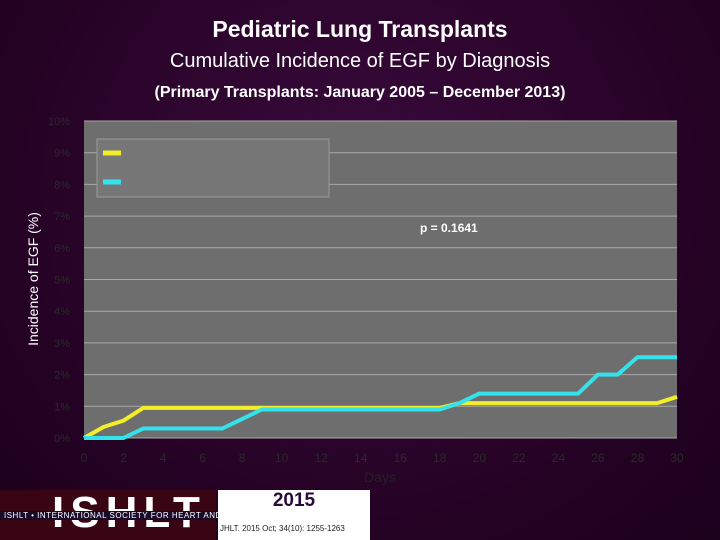  I want to click on y-axis-label: Incidence of EGF (%), so click(33, 279).